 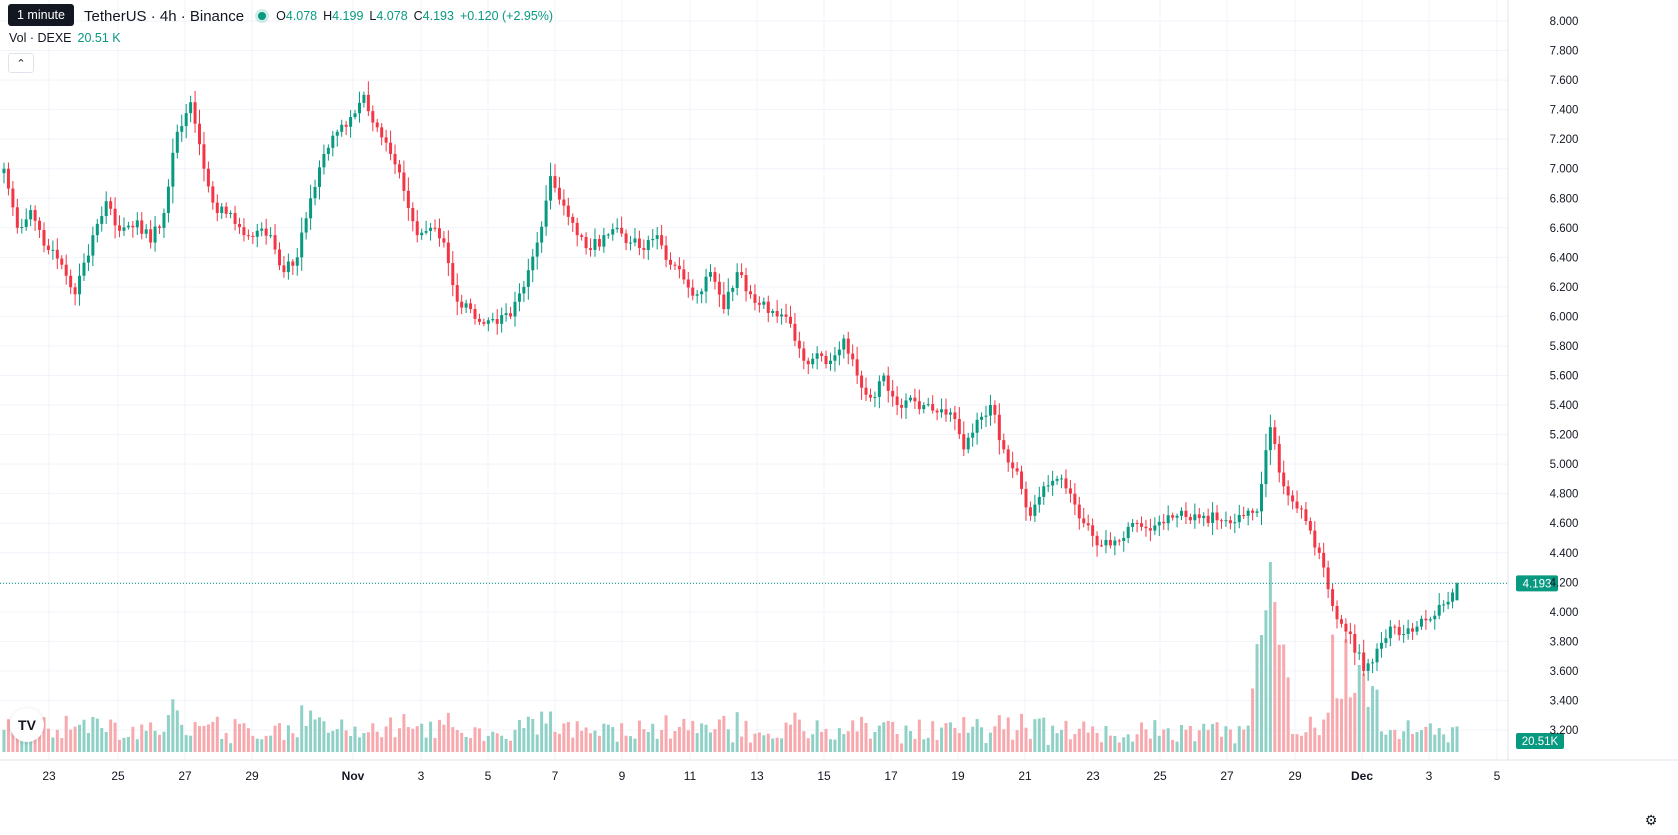 I want to click on tradingview-logo-icon: TV, so click(x=27, y=725).